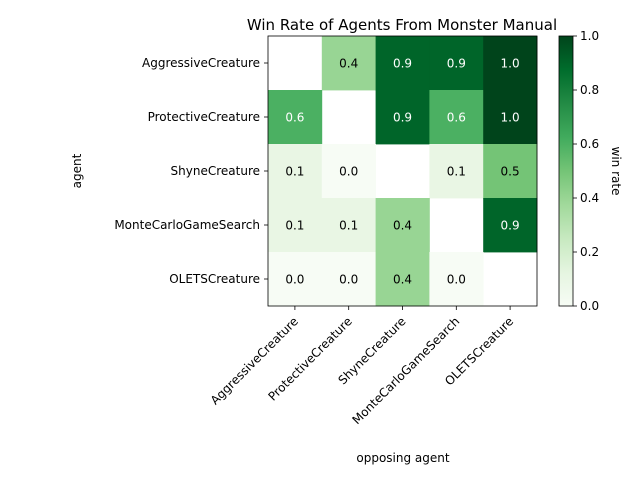 This screenshot has width=640, height=484. What do you see at coordinates (204, 117) in the screenshot?
I see `y-tick-label: ProtectiveCreature` at bounding box center [204, 117].